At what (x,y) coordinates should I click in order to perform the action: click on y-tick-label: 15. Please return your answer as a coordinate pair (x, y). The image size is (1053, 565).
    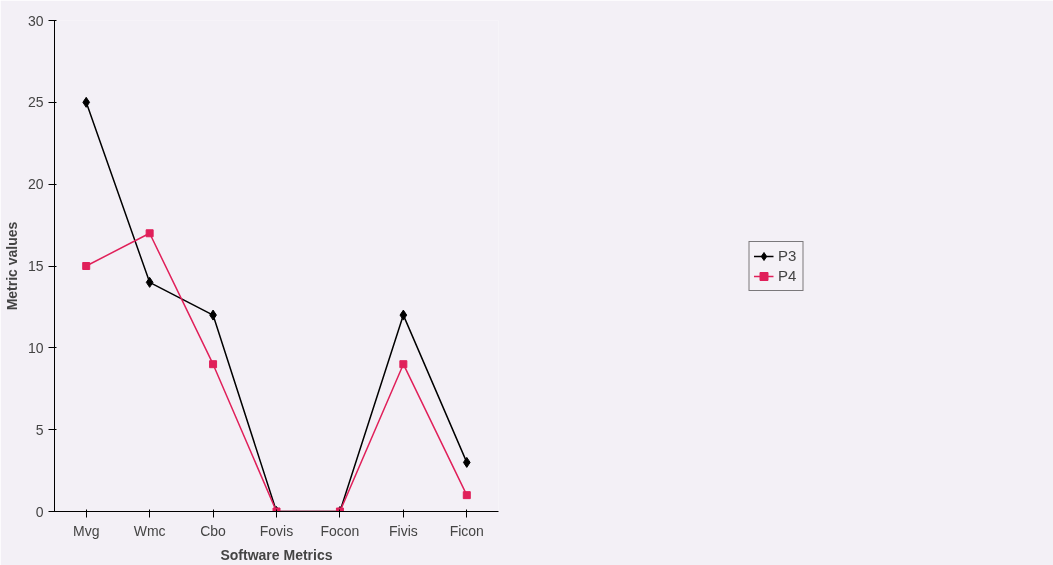
    Looking at the image, I should click on (35, 266).